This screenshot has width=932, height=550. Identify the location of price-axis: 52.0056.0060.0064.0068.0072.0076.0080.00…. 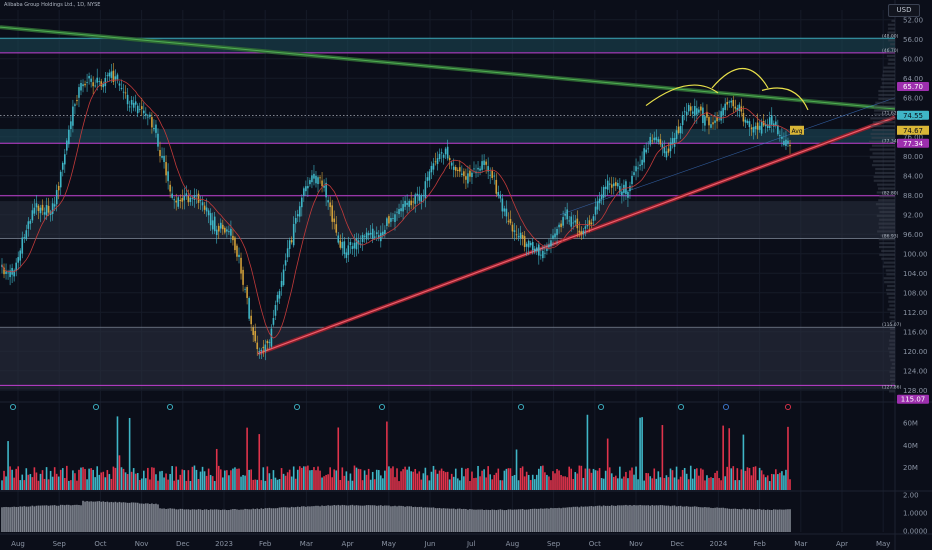
(915, 275).